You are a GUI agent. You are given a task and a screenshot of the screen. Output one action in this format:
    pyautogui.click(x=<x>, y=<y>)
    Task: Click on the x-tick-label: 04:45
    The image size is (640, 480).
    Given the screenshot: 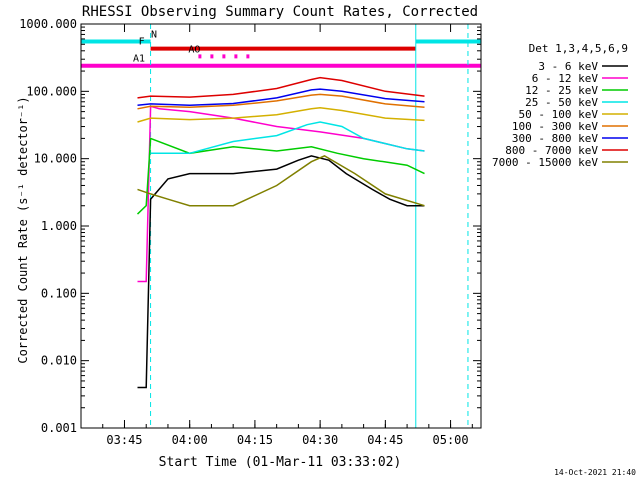 What is the action you would take?
    pyautogui.click(x=385, y=440)
    